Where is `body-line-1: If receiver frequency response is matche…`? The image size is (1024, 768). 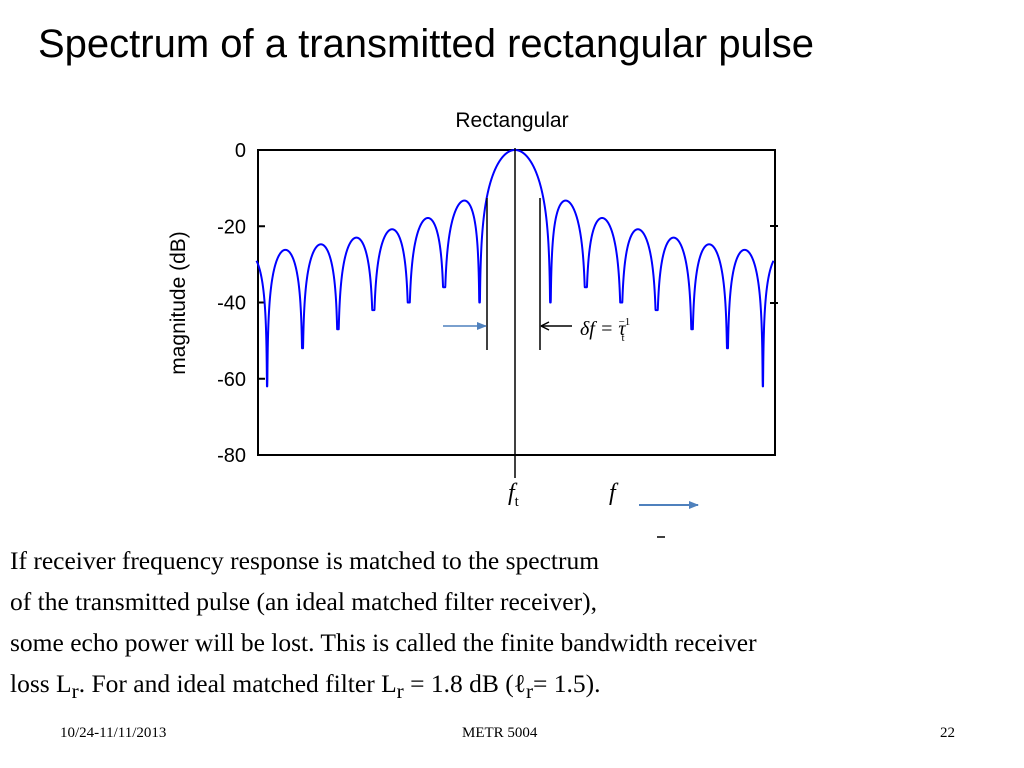
body-line-1: If receiver frequency response is matche… is located at coordinates (305, 560).